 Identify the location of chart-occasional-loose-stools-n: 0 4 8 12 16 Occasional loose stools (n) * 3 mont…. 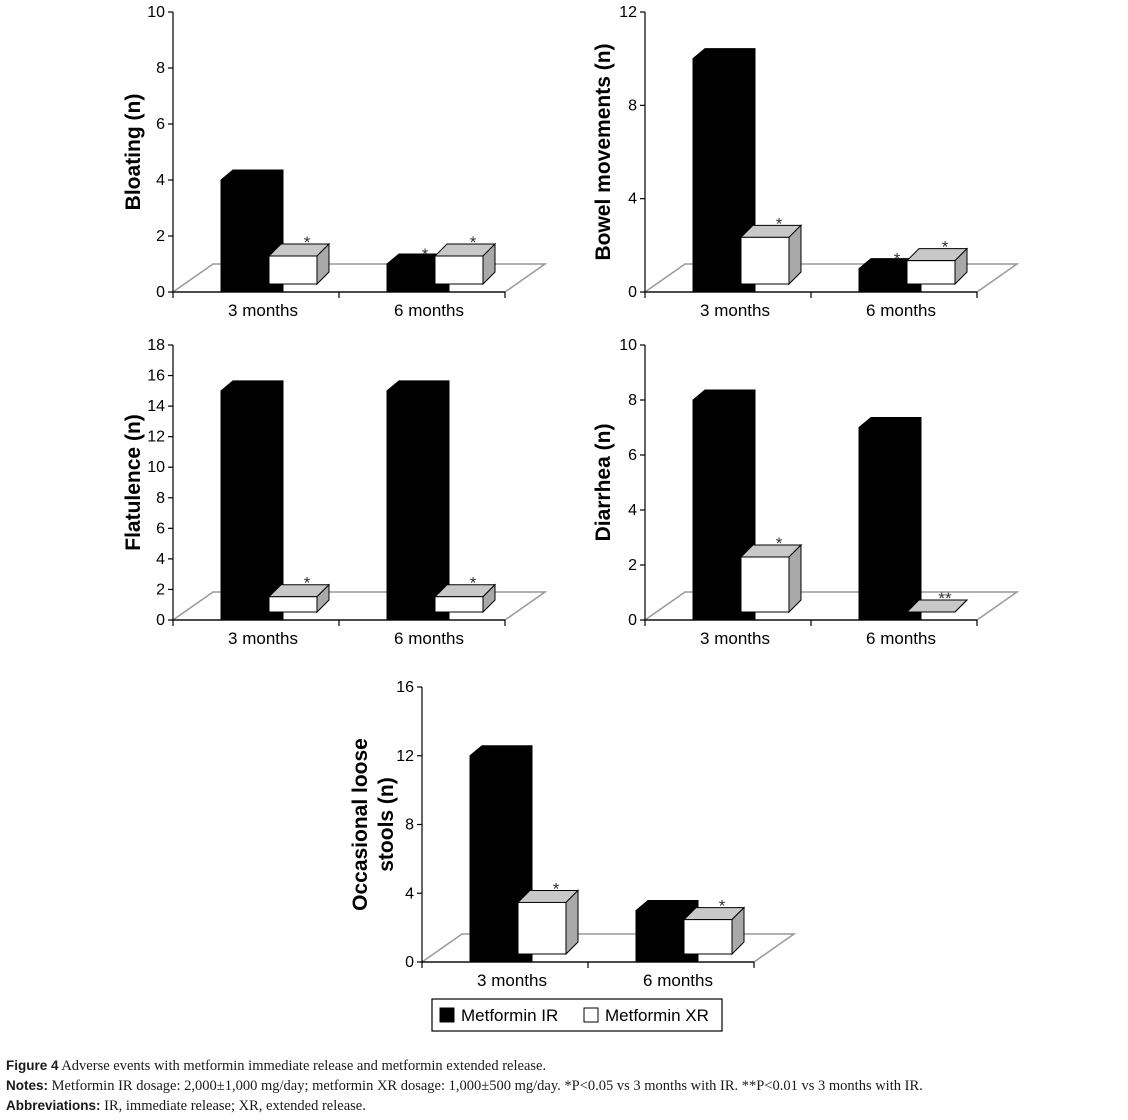
(573, 834).